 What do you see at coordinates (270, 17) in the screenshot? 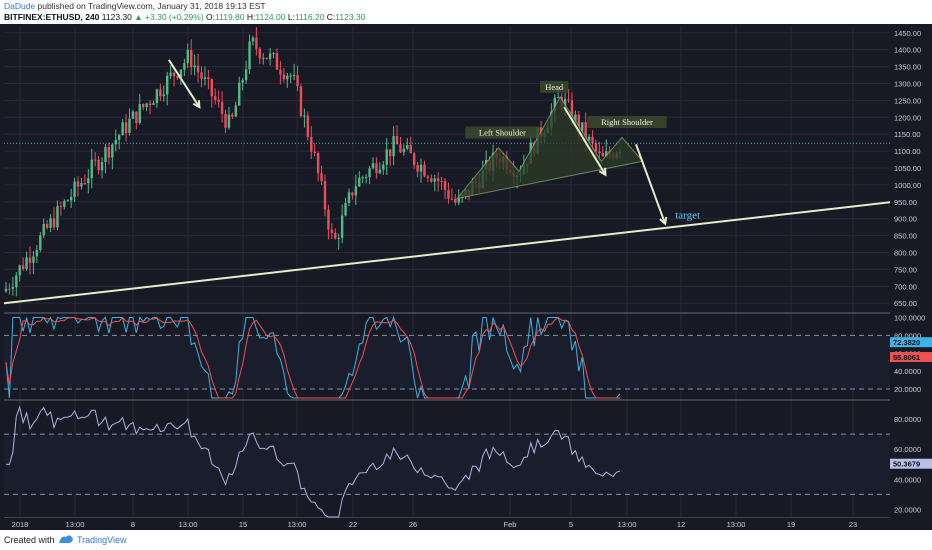
I see `high-value: 1124.00` at bounding box center [270, 17].